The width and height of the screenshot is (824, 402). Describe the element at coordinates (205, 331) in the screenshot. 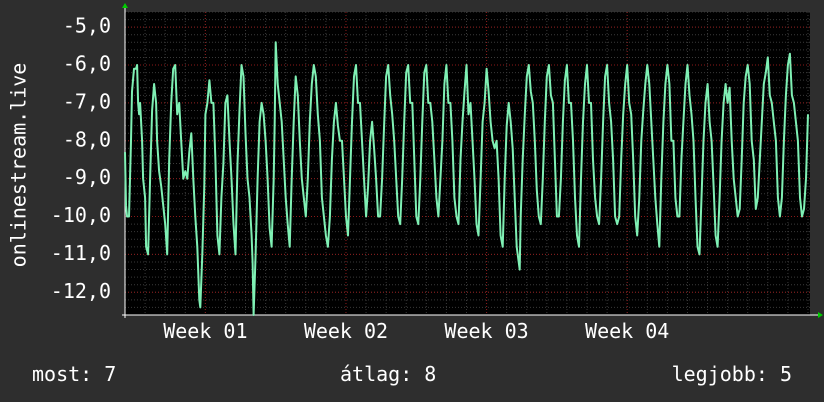

I see `x-tick-label: Week 01` at that location.